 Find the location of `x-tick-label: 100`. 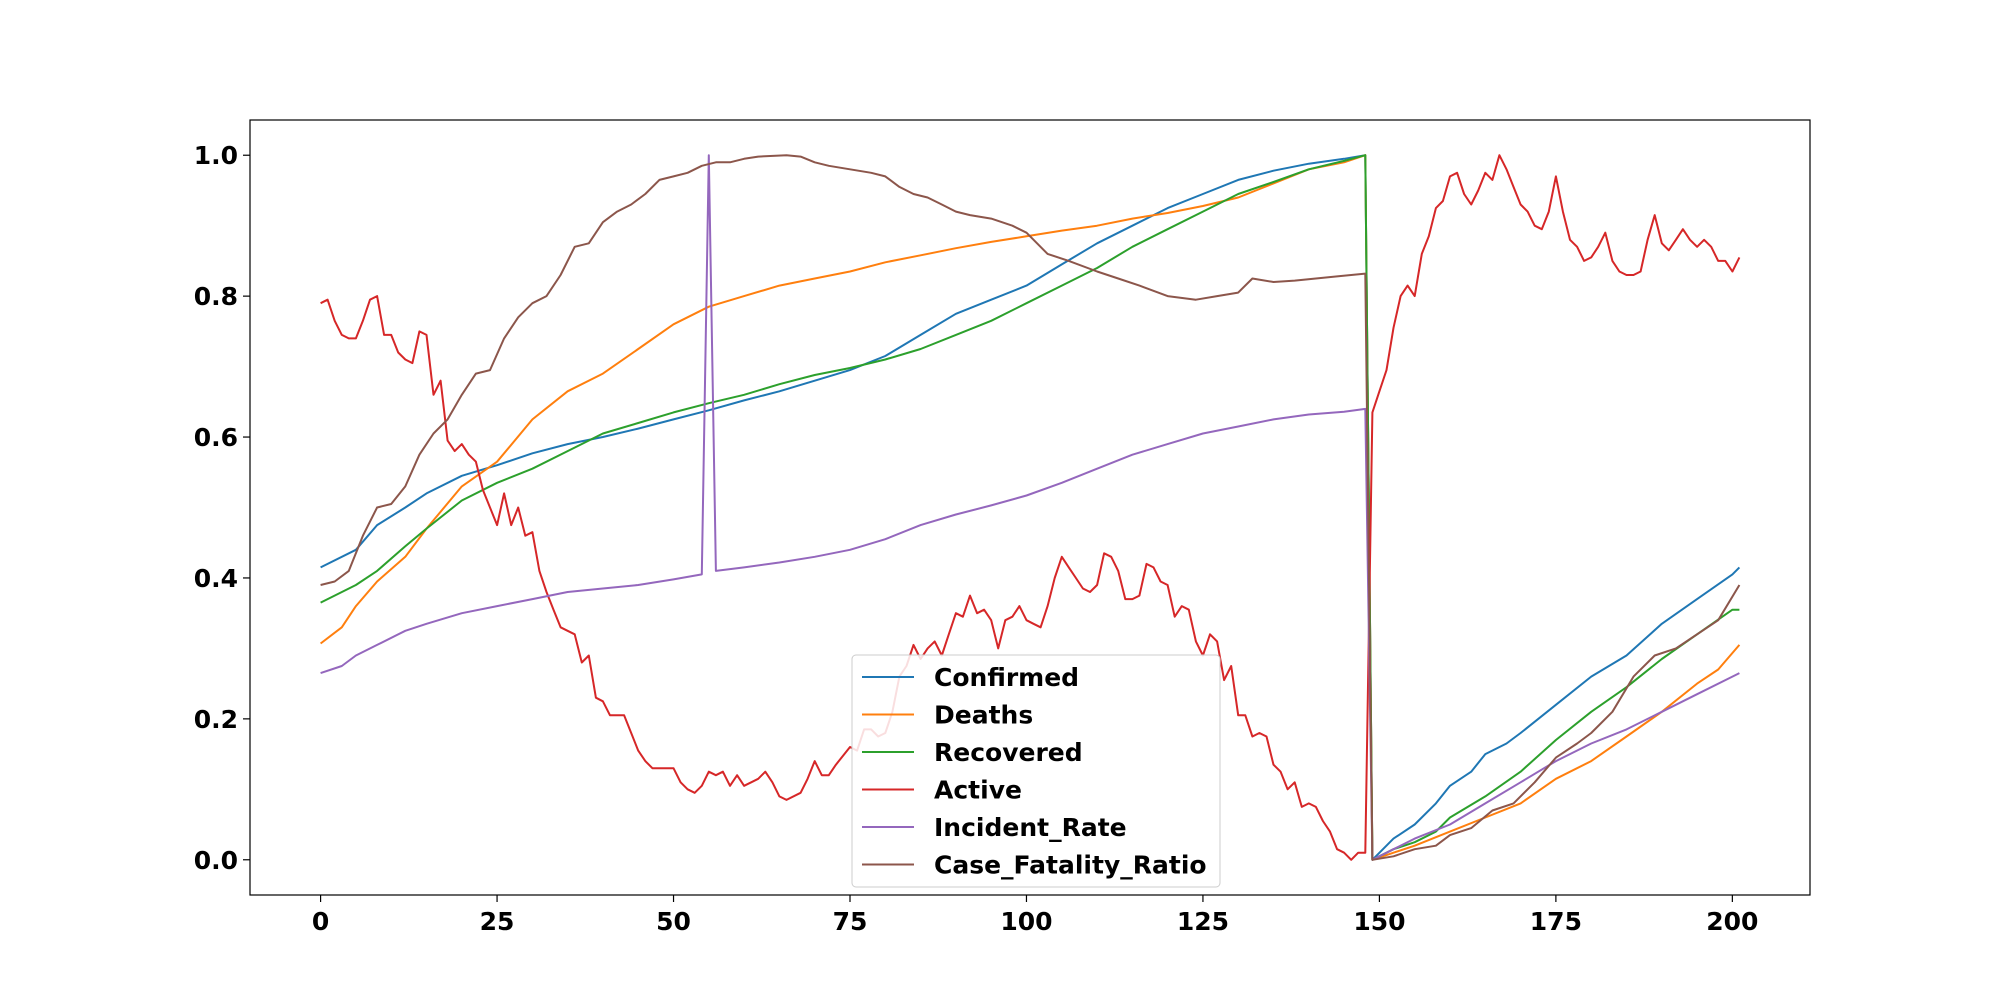

x-tick-label: 100 is located at coordinates (1026, 921).